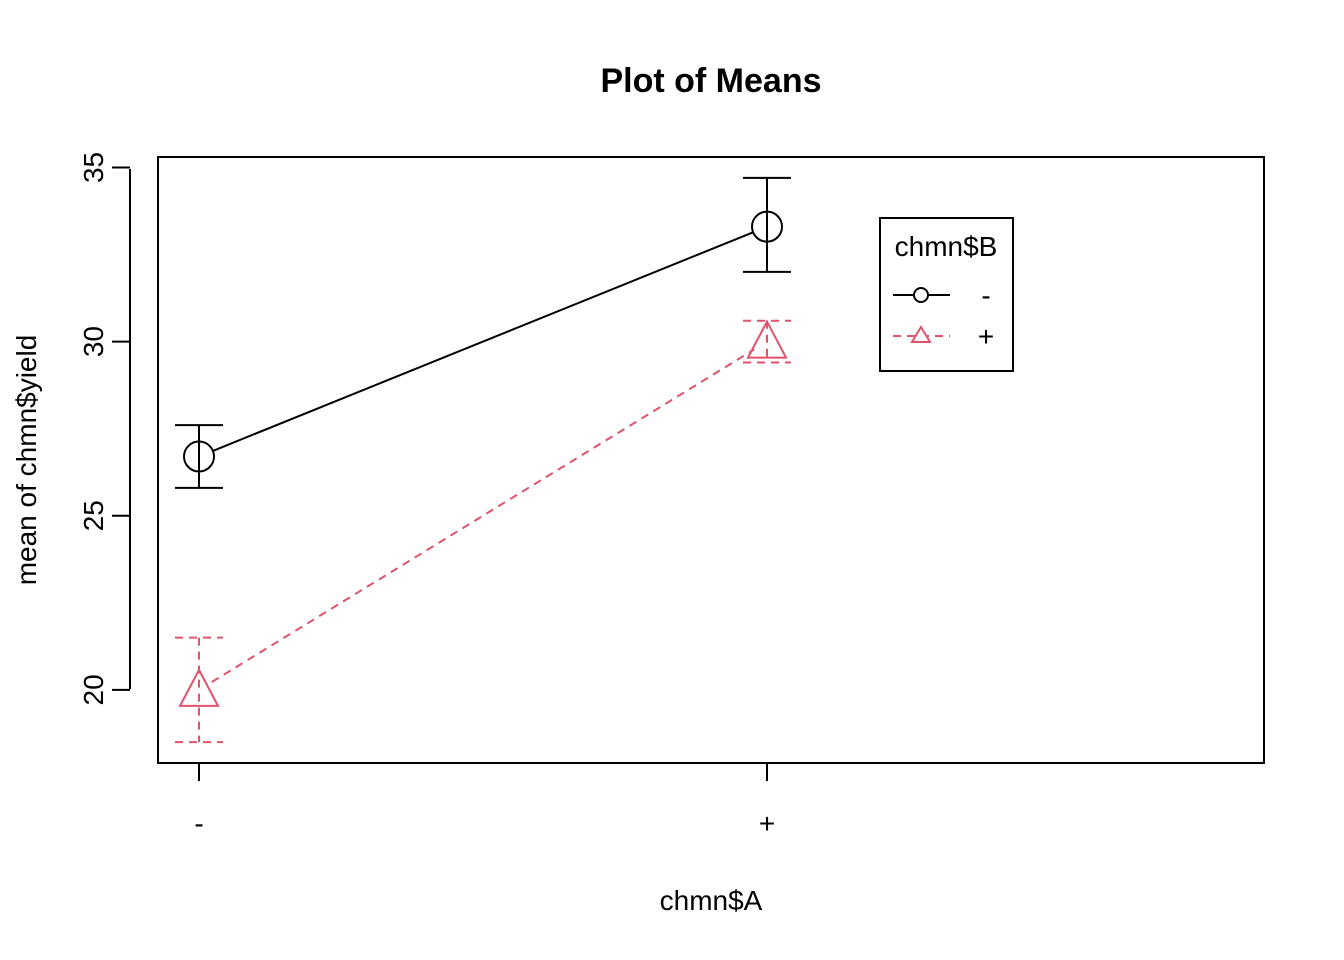 The height and width of the screenshot is (960, 1344). Describe the element at coordinates (711, 900) in the screenshot. I see `x-axis-label: chmn$A` at that location.